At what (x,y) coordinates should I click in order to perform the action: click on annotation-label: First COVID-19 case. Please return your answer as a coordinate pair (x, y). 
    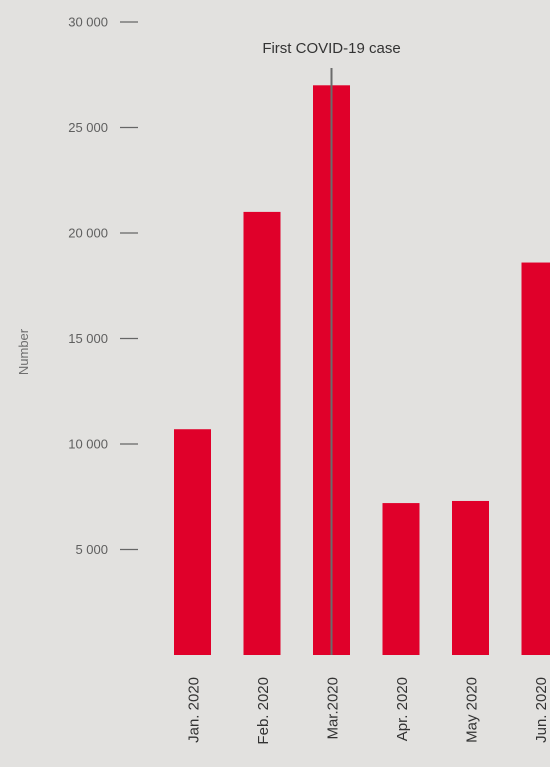
    Looking at the image, I should click on (331, 48).